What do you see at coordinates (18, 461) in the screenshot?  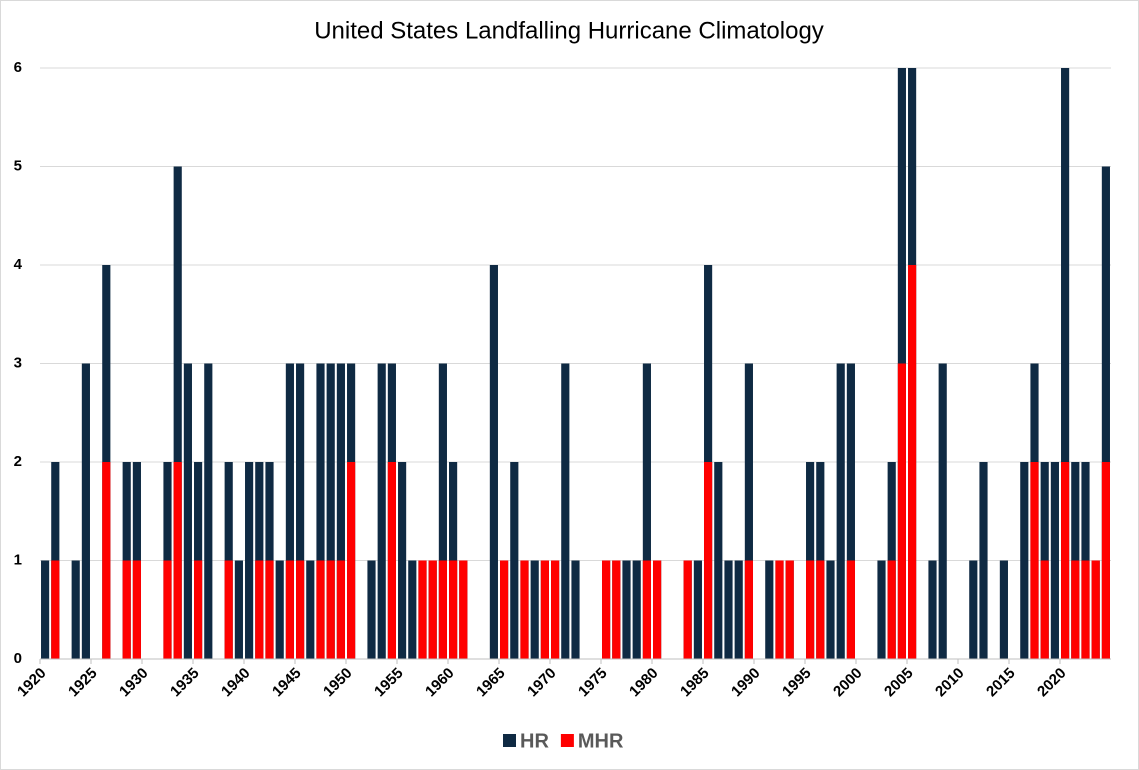 I see `y-tick-label: 2` at bounding box center [18, 461].